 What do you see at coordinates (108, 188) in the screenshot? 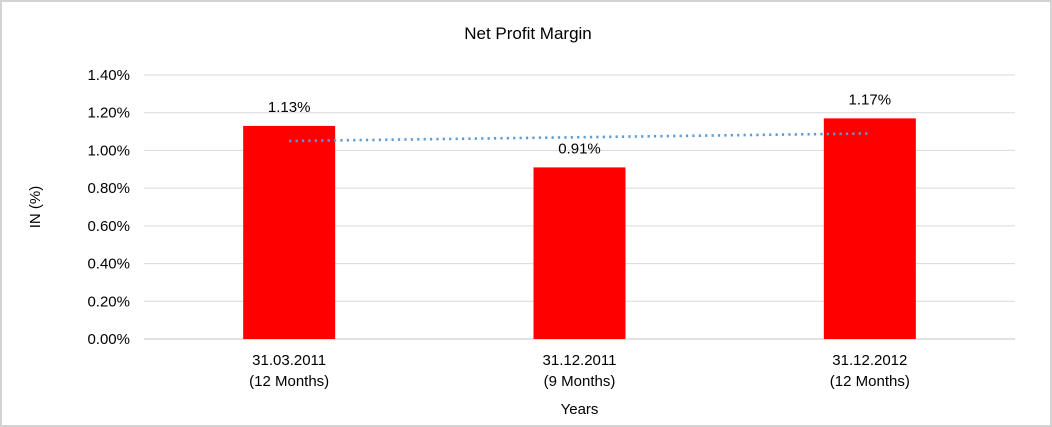
I see `y-tick-label: 0.80%` at bounding box center [108, 188].